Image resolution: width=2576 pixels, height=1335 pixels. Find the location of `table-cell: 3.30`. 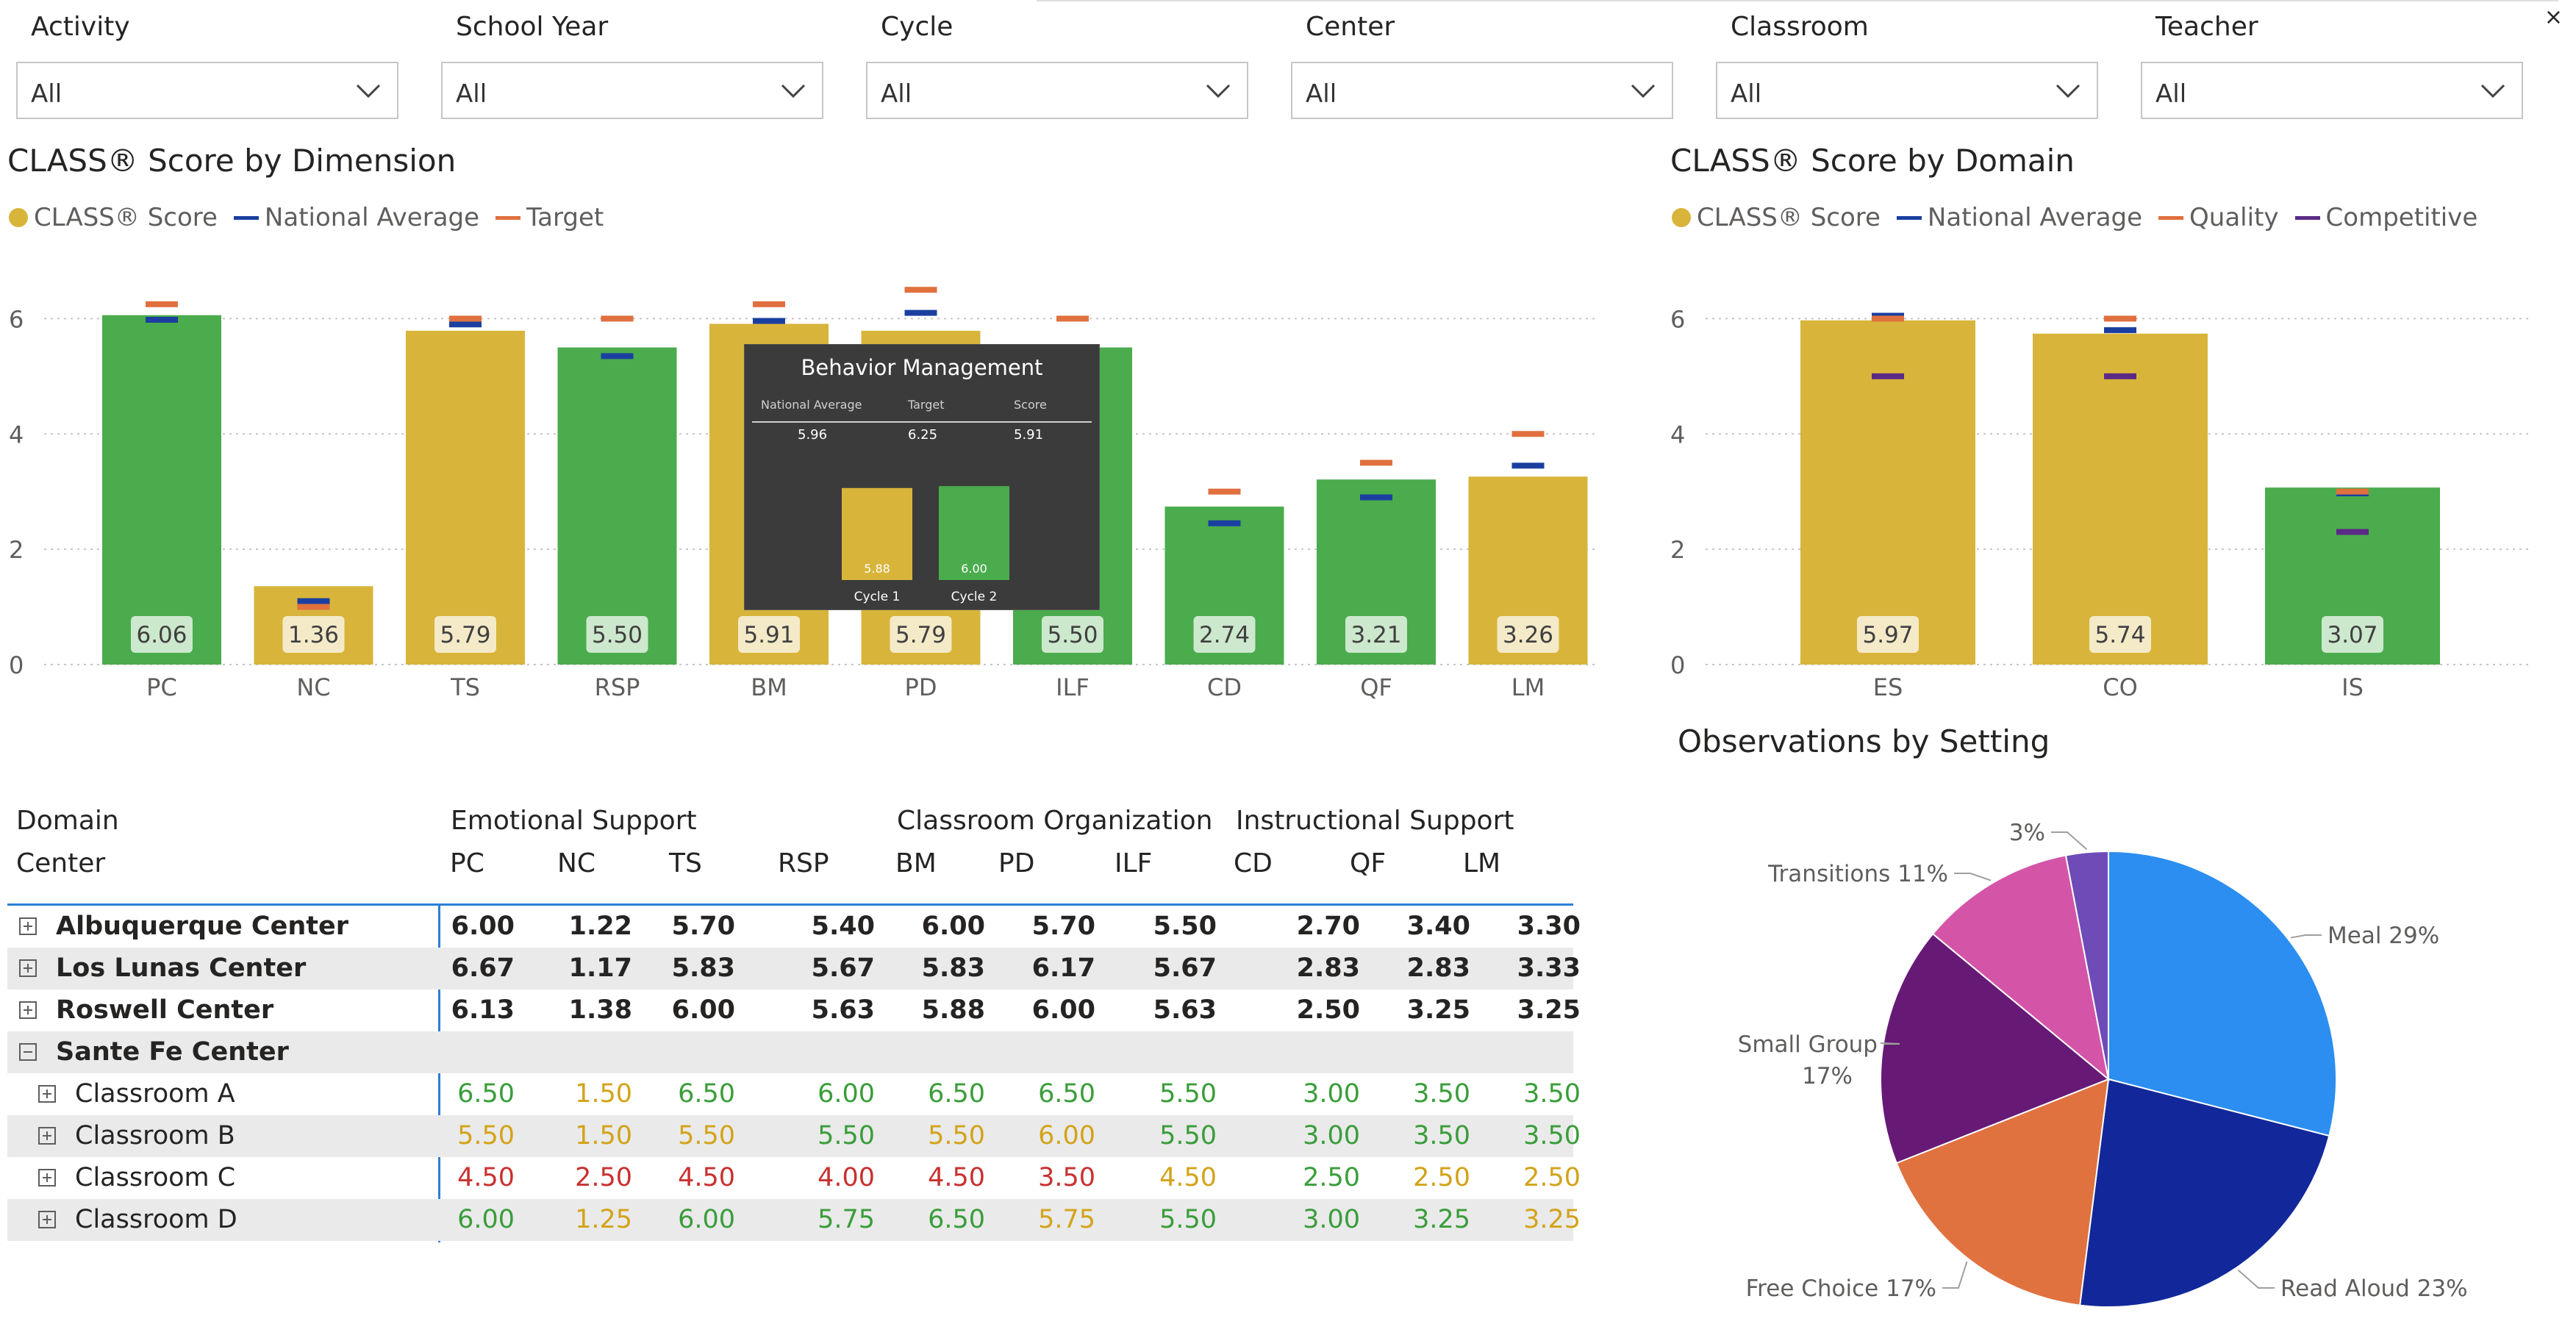

table-cell: 3.30 is located at coordinates (1549, 926).